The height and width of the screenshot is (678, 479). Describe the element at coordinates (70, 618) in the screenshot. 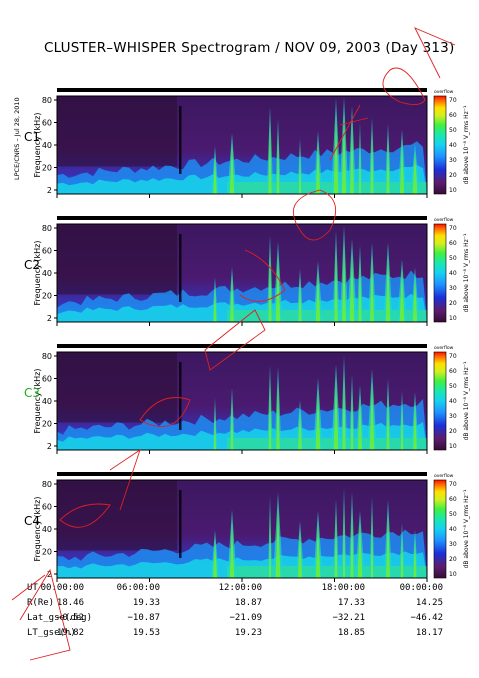

I see `orbit-value: −0.52` at that location.